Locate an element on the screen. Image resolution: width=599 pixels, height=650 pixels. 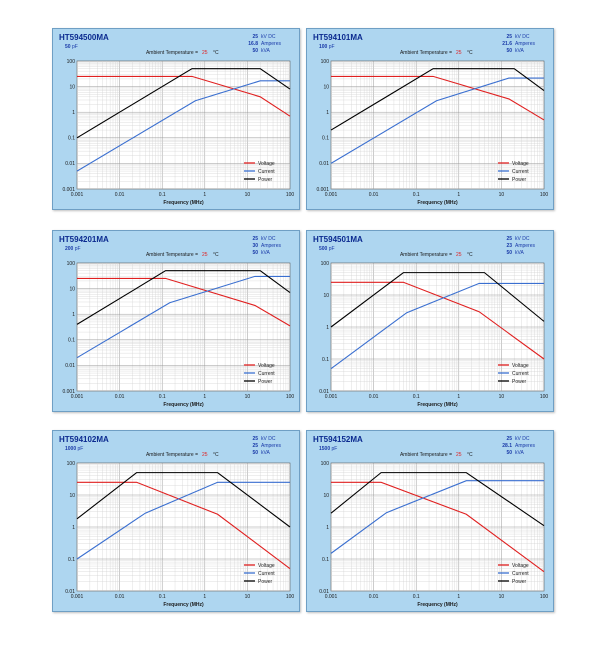
model-title: HT594201MA is located at coordinates (84, 239).